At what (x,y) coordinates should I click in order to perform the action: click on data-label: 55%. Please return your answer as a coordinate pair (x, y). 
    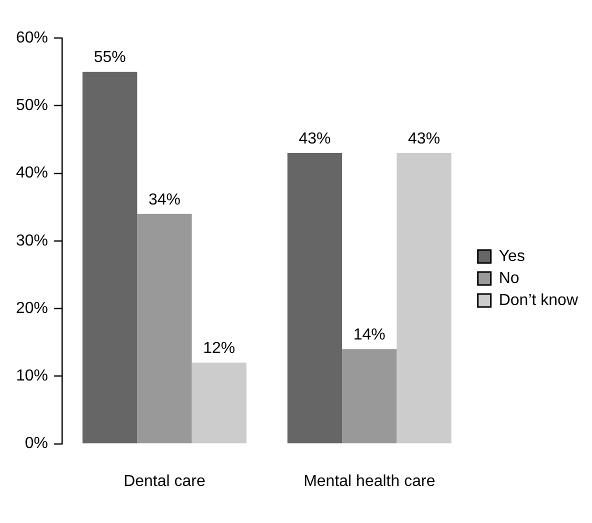
    Looking at the image, I should click on (110, 57).